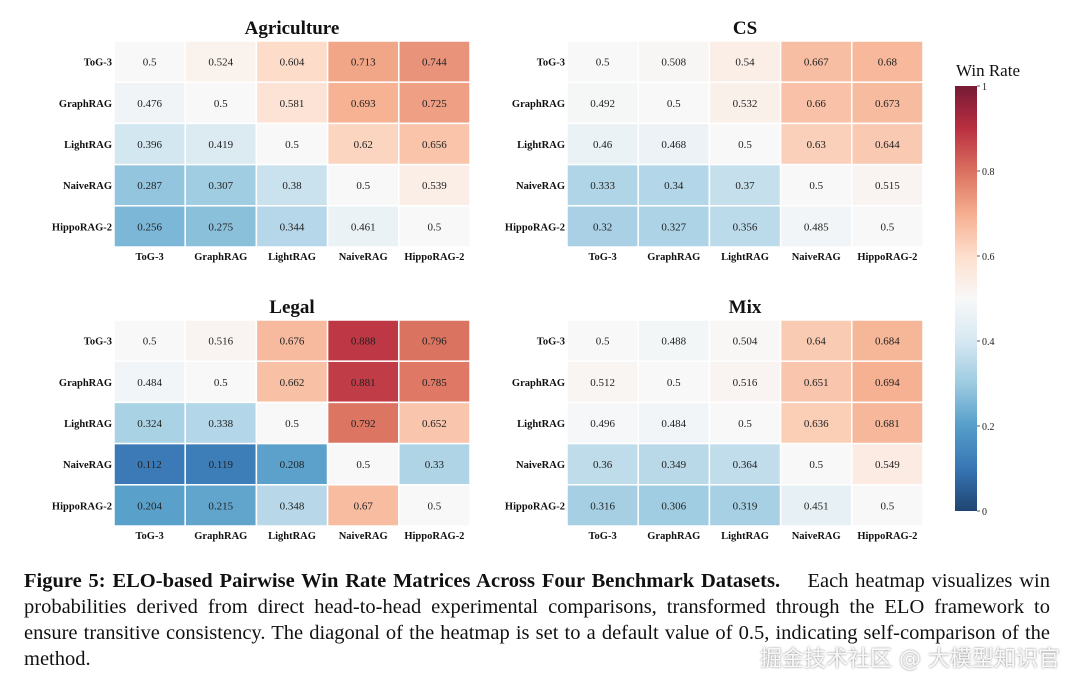 Image resolution: width=1080 pixels, height=676 pixels. I want to click on colorbar-tick-label: 0.4, so click(988, 342).